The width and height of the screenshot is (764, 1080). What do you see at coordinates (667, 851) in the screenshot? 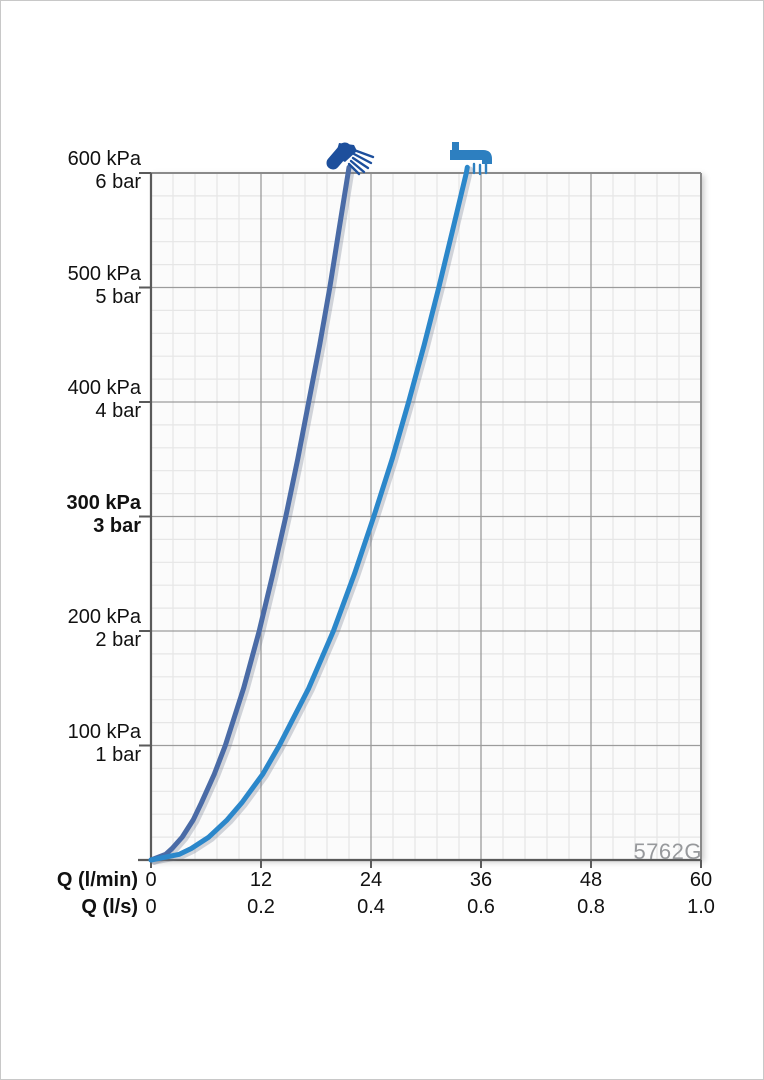
I see `watermark: 5762G` at bounding box center [667, 851].